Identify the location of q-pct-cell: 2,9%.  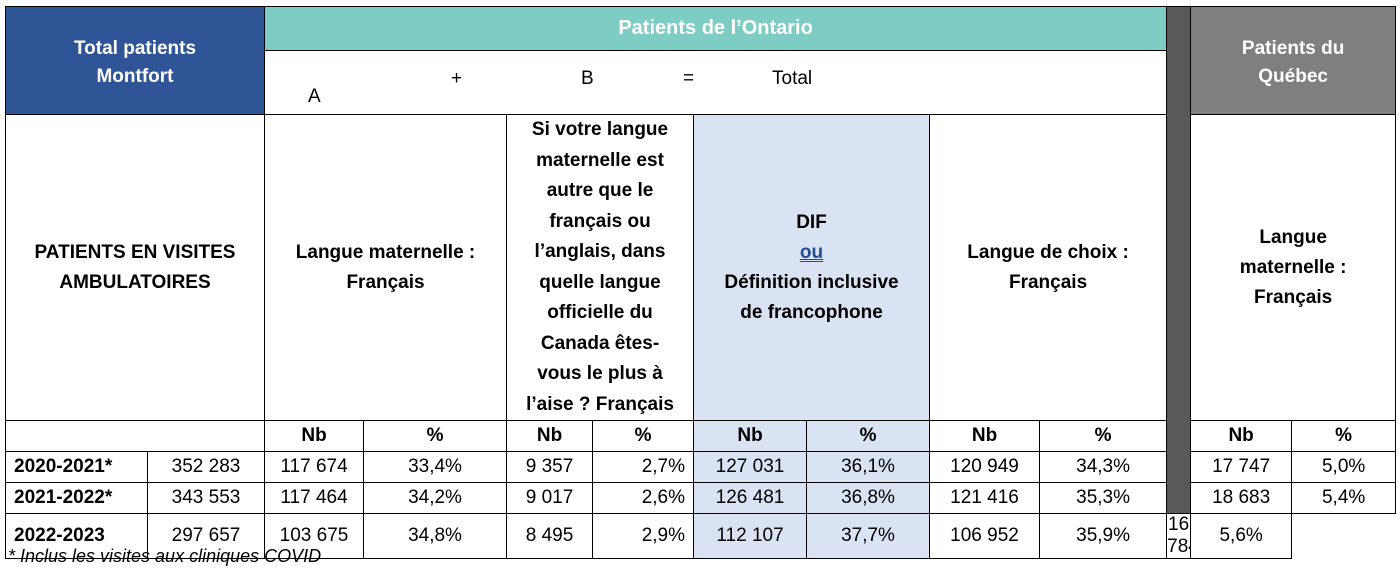
(643, 536).